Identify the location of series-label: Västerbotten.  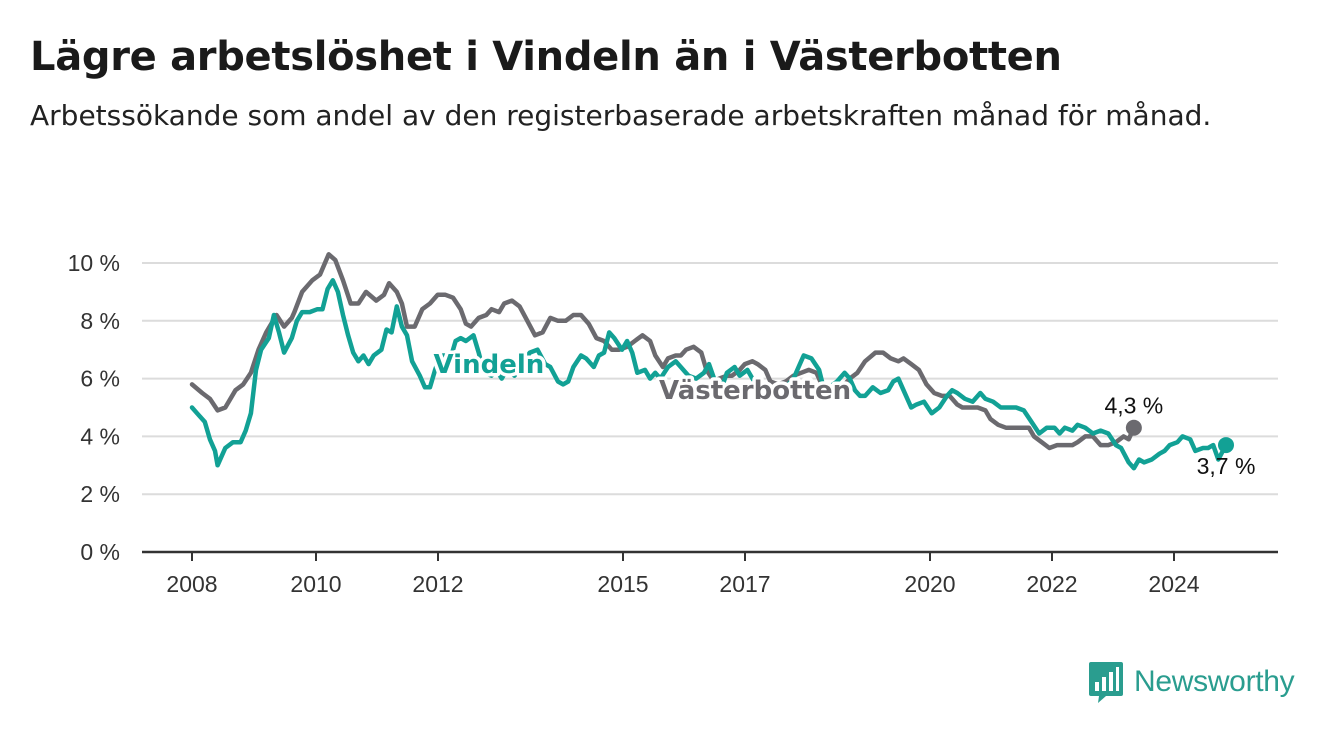
(755, 391).